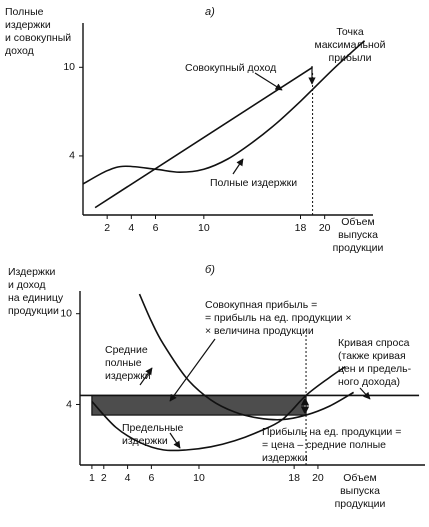 The height and width of the screenshot is (527, 429). What do you see at coordinates (324, 445) in the screenshot?
I see `annotation: = цена – средние полные` at bounding box center [324, 445].